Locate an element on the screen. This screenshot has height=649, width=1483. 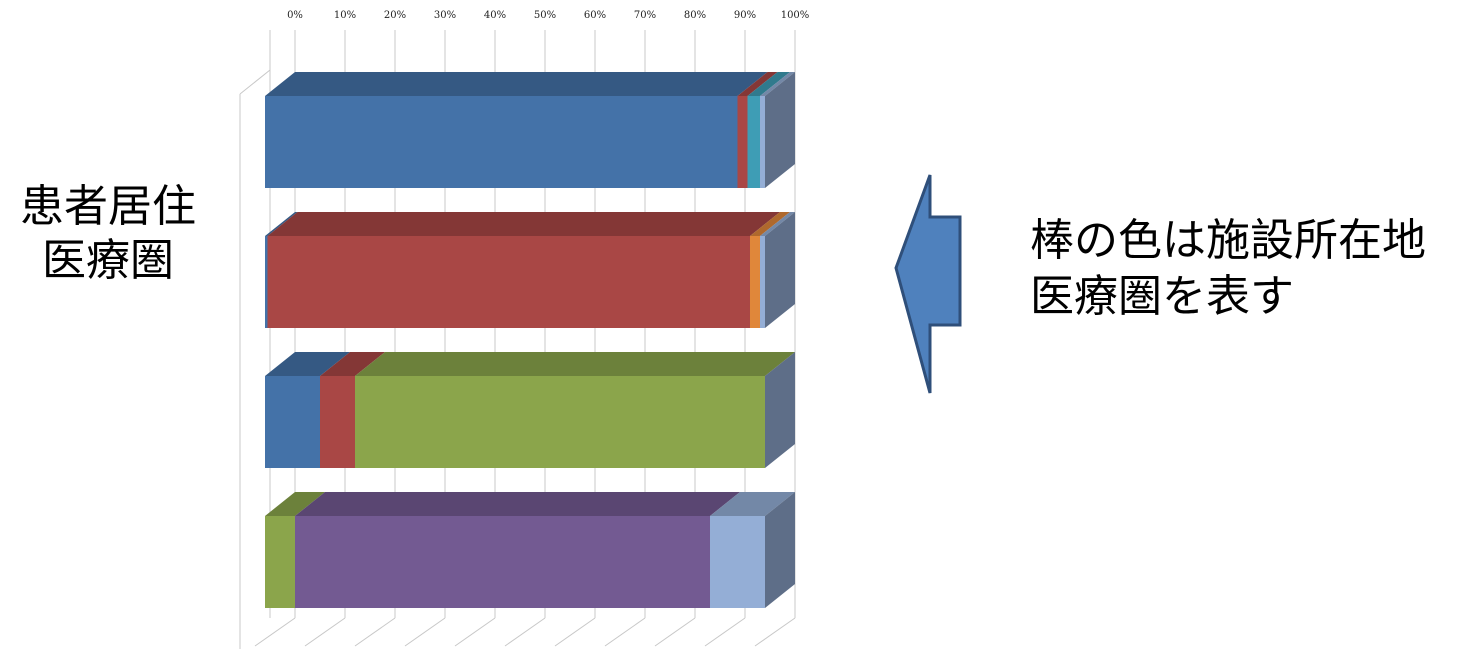
axis-edge is located at coordinates (255, 82).